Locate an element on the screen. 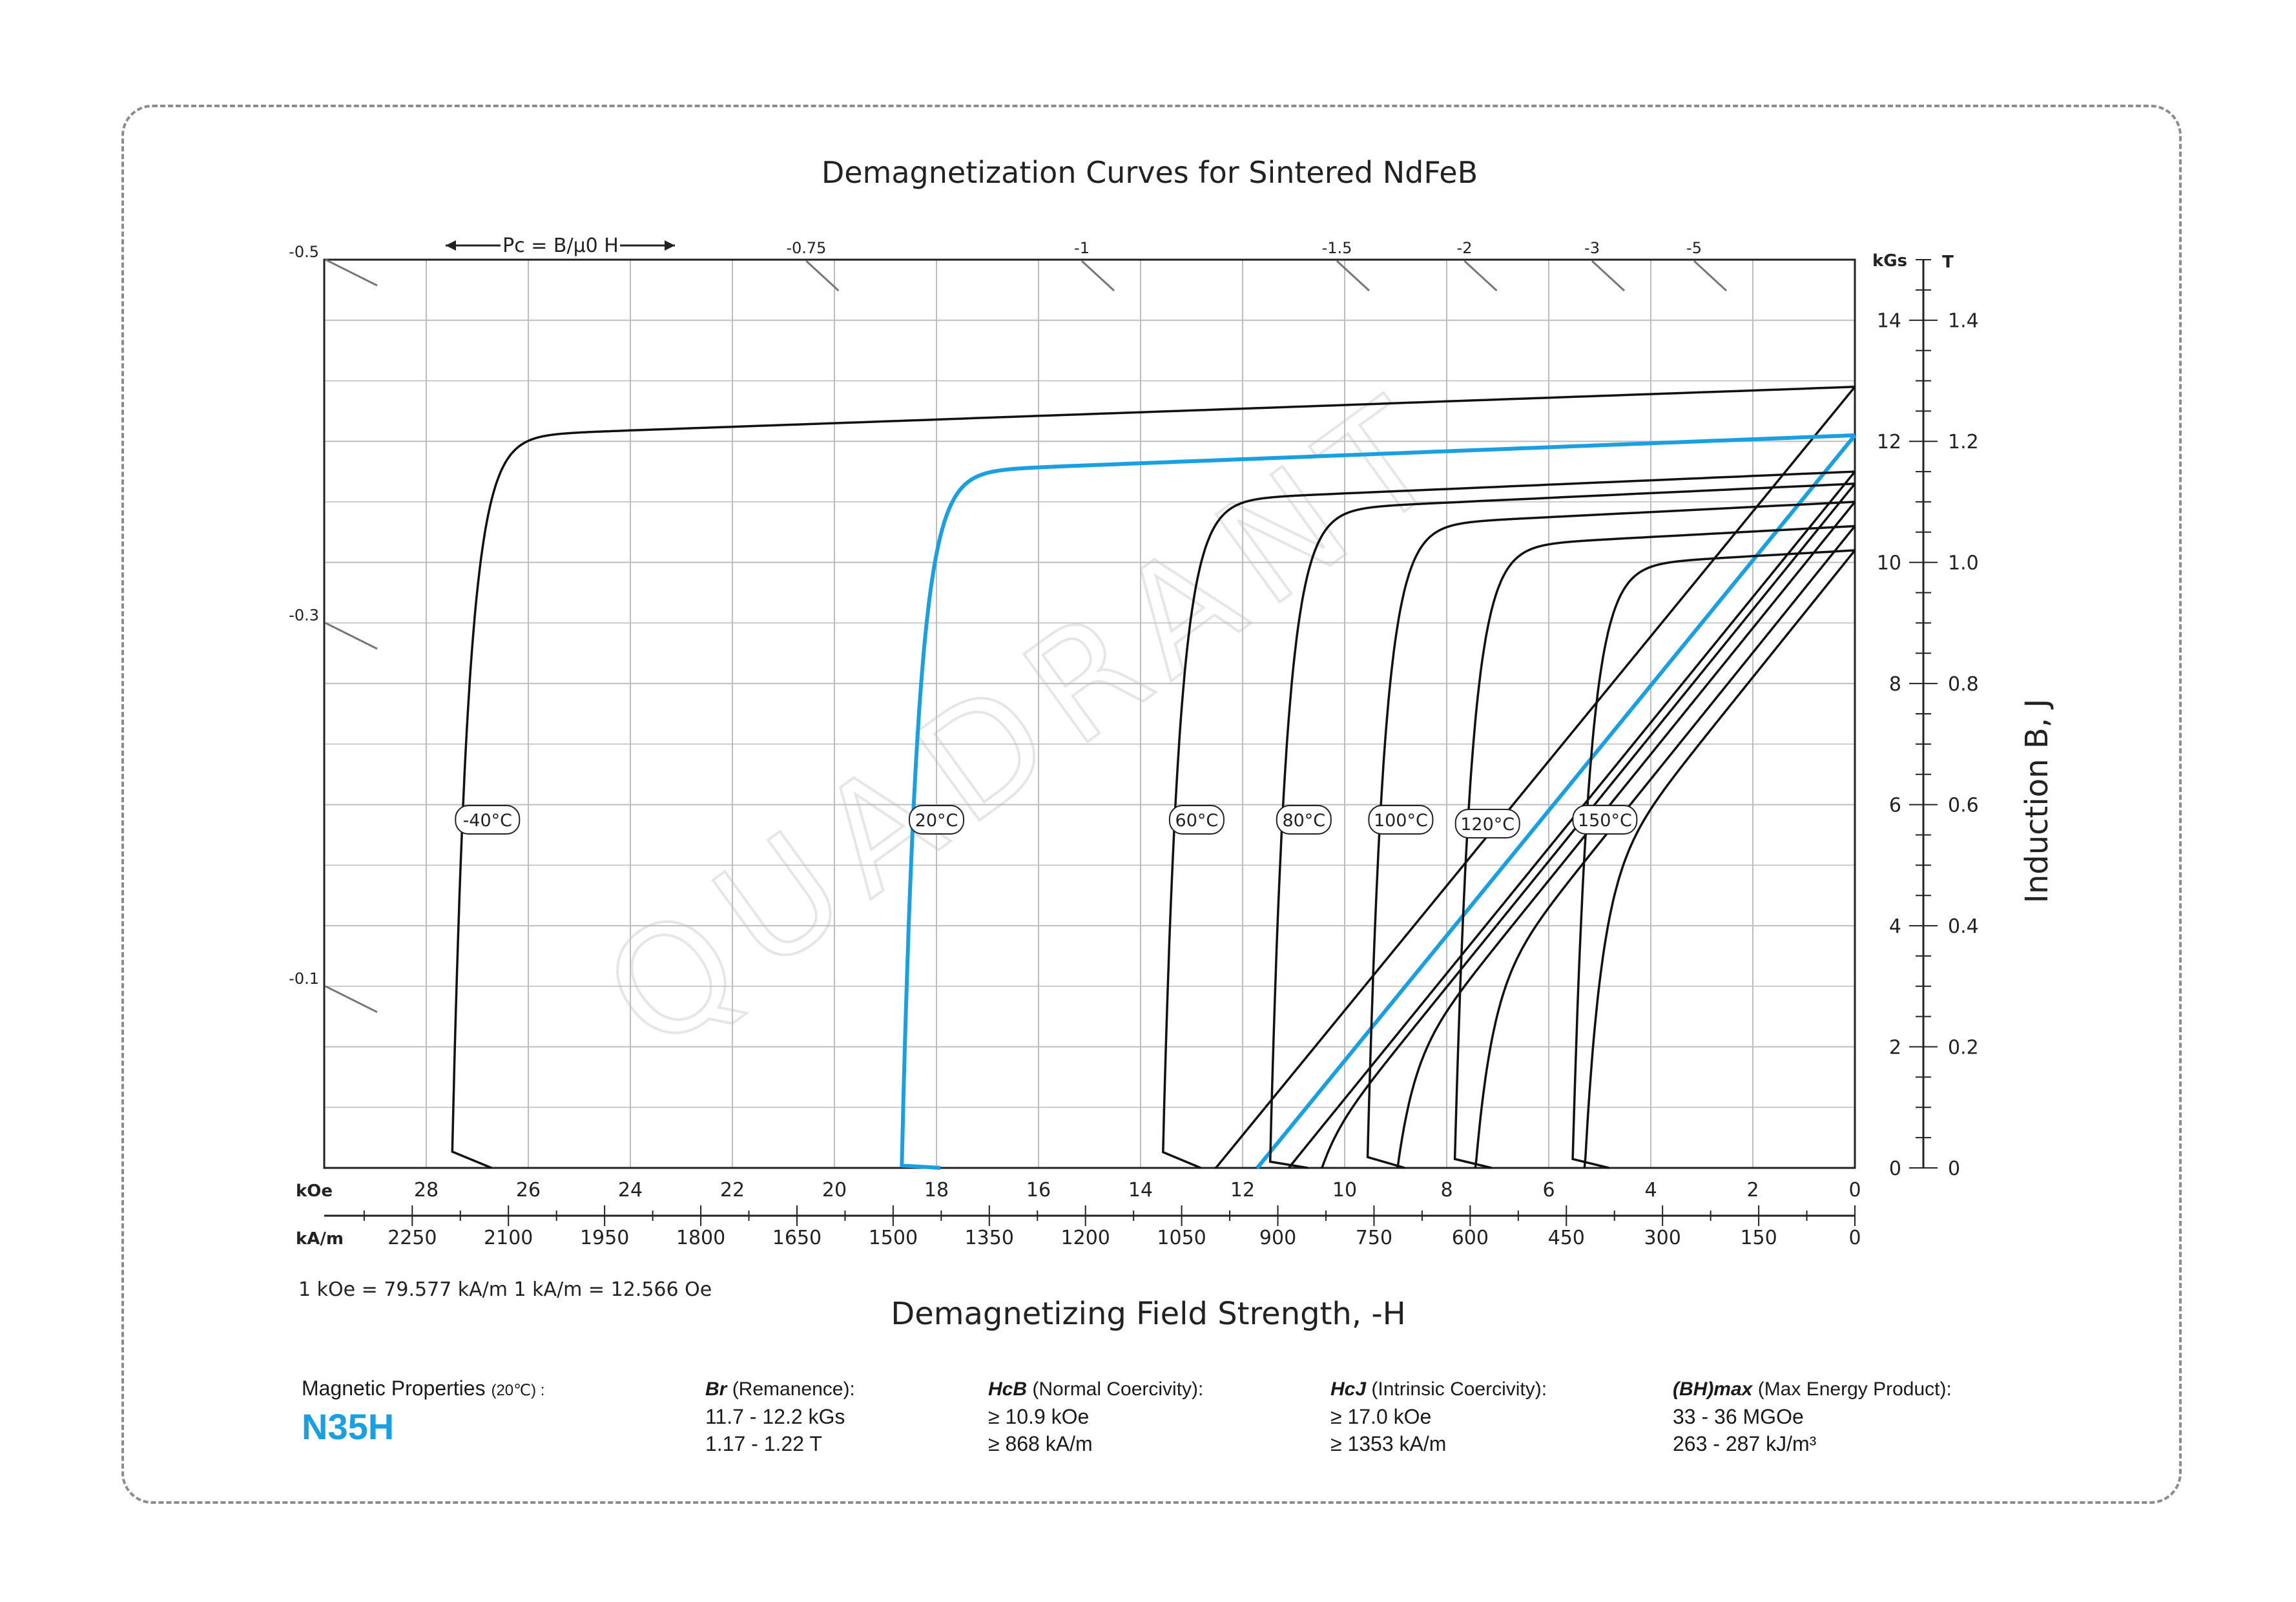  intrinsic-curve-120°C is located at coordinates (1654, 847).